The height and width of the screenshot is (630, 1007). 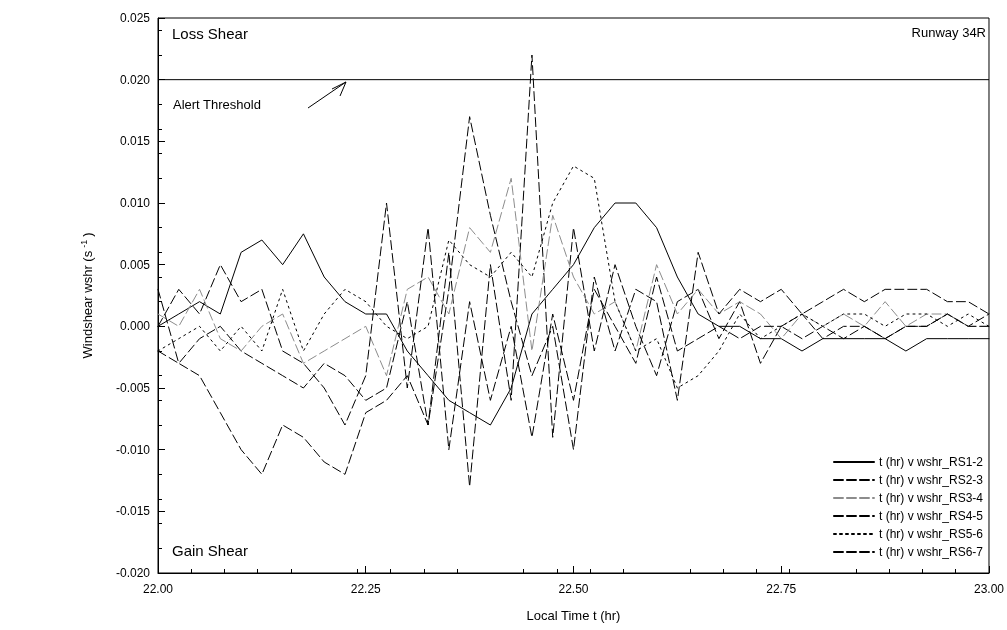 What do you see at coordinates (86, 295) in the screenshot?
I see `y-axis-title: Windshear wshr (s-1)` at bounding box center [86, 295].